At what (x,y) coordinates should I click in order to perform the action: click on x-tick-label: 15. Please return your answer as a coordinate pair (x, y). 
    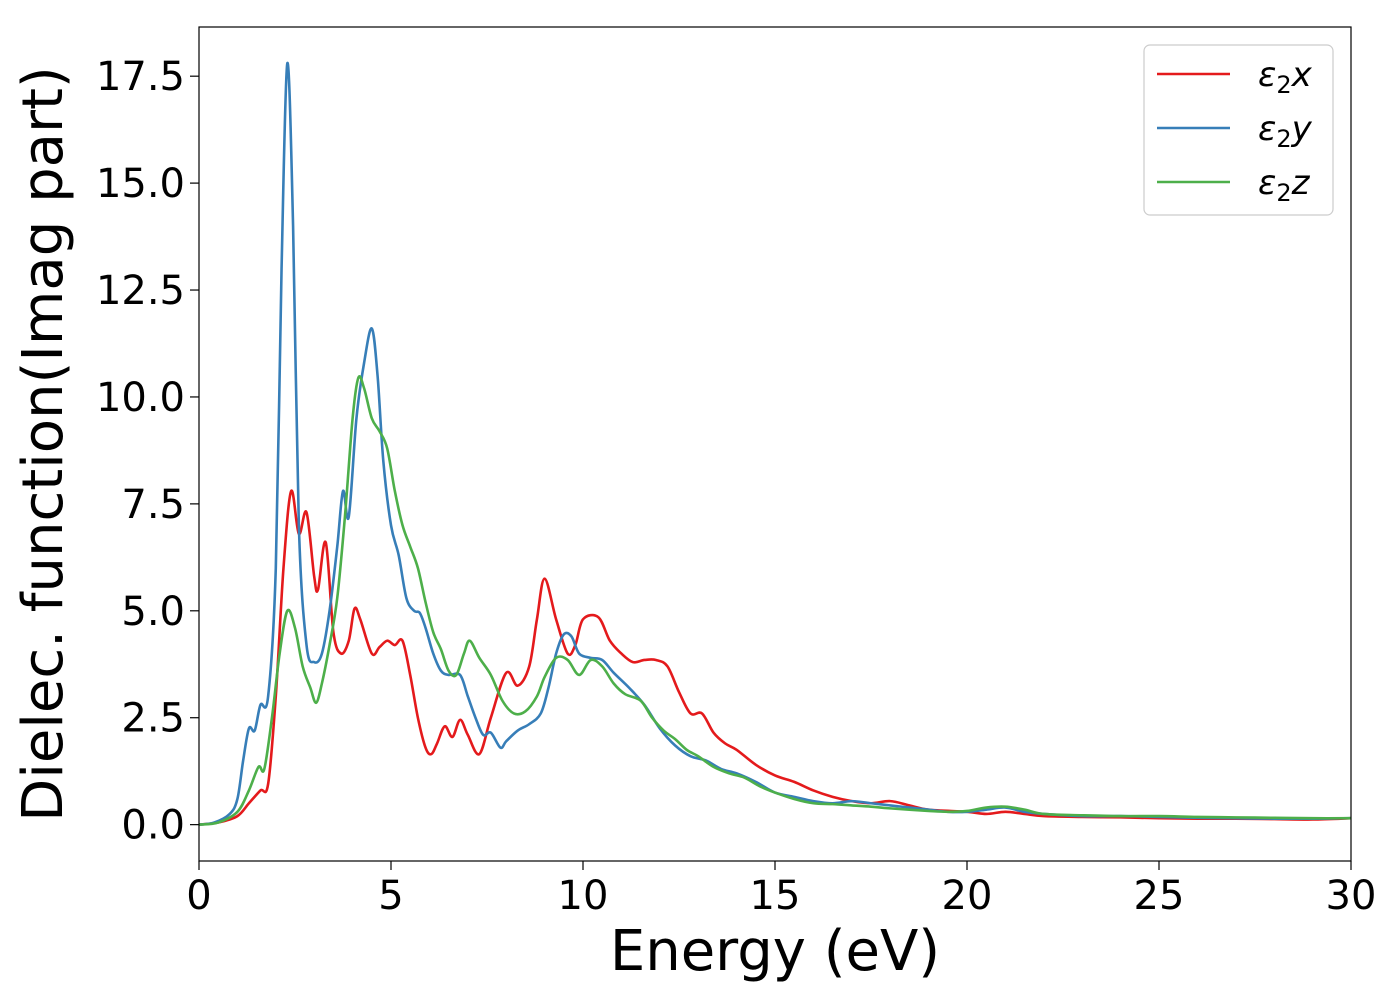
    Looking at the image, I should click on (775, 896).